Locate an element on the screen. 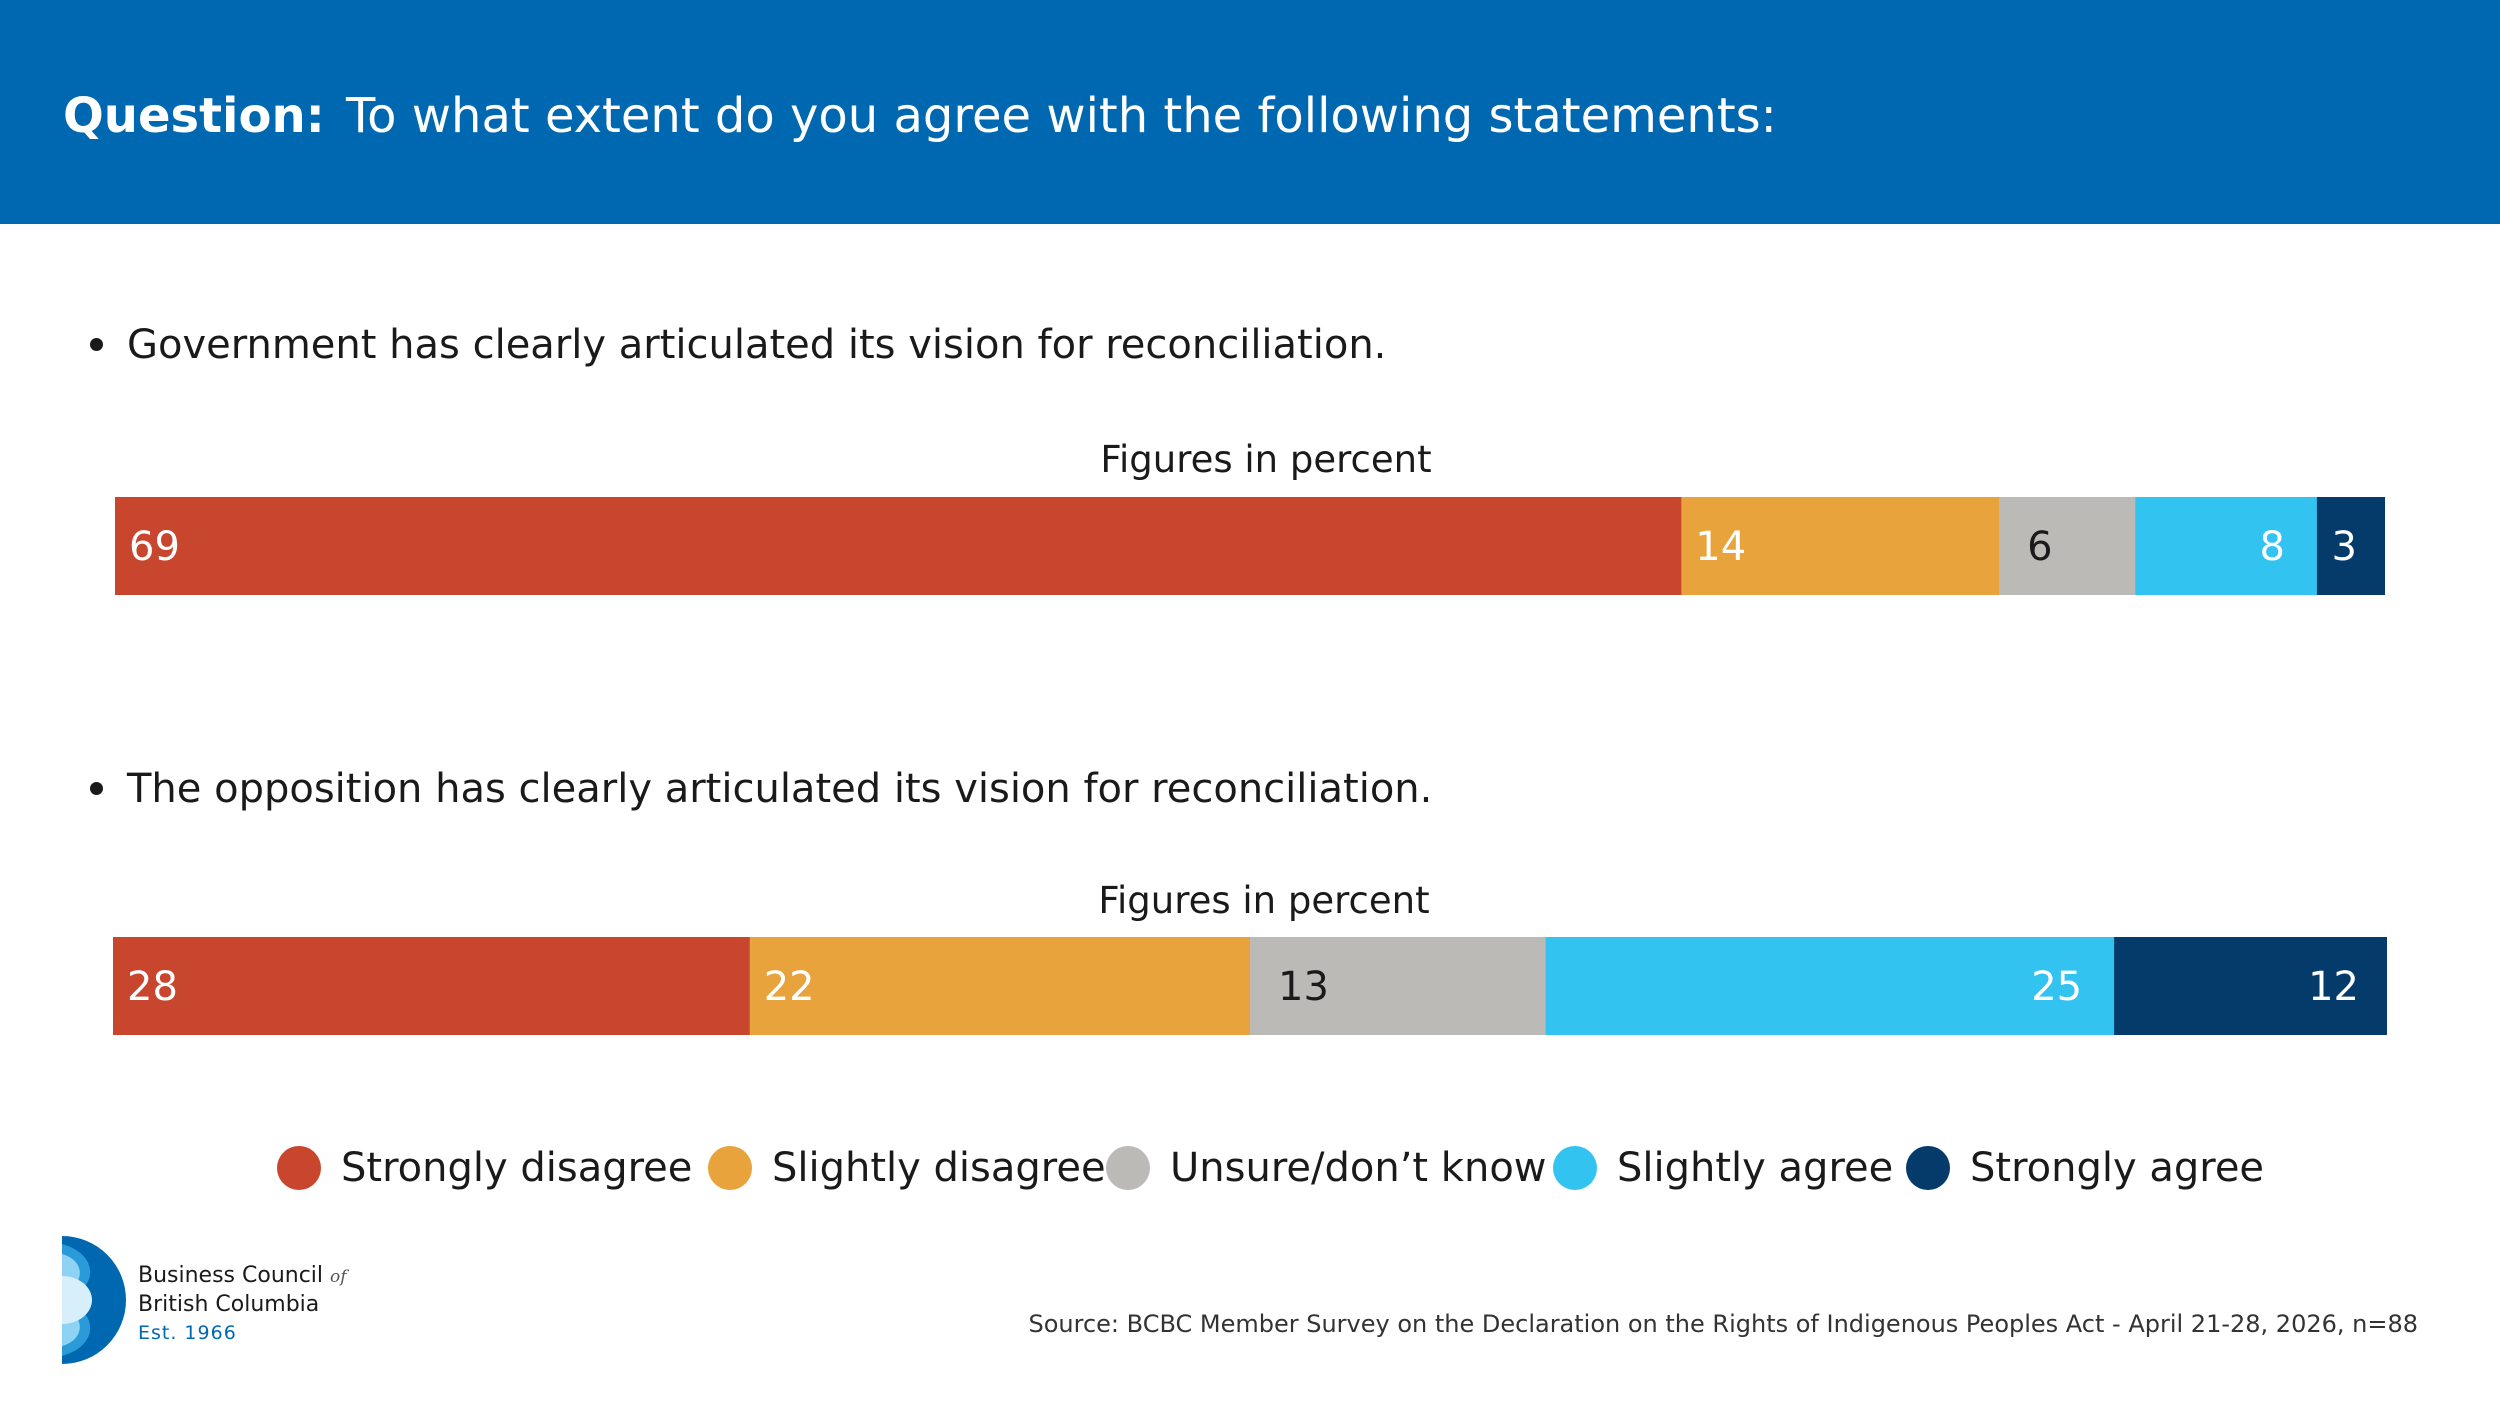 Image resolution: width=2500 pixels, height=1406 pixels. data-label-slightly-agree: 25 is located at coordinates (2056, 987).